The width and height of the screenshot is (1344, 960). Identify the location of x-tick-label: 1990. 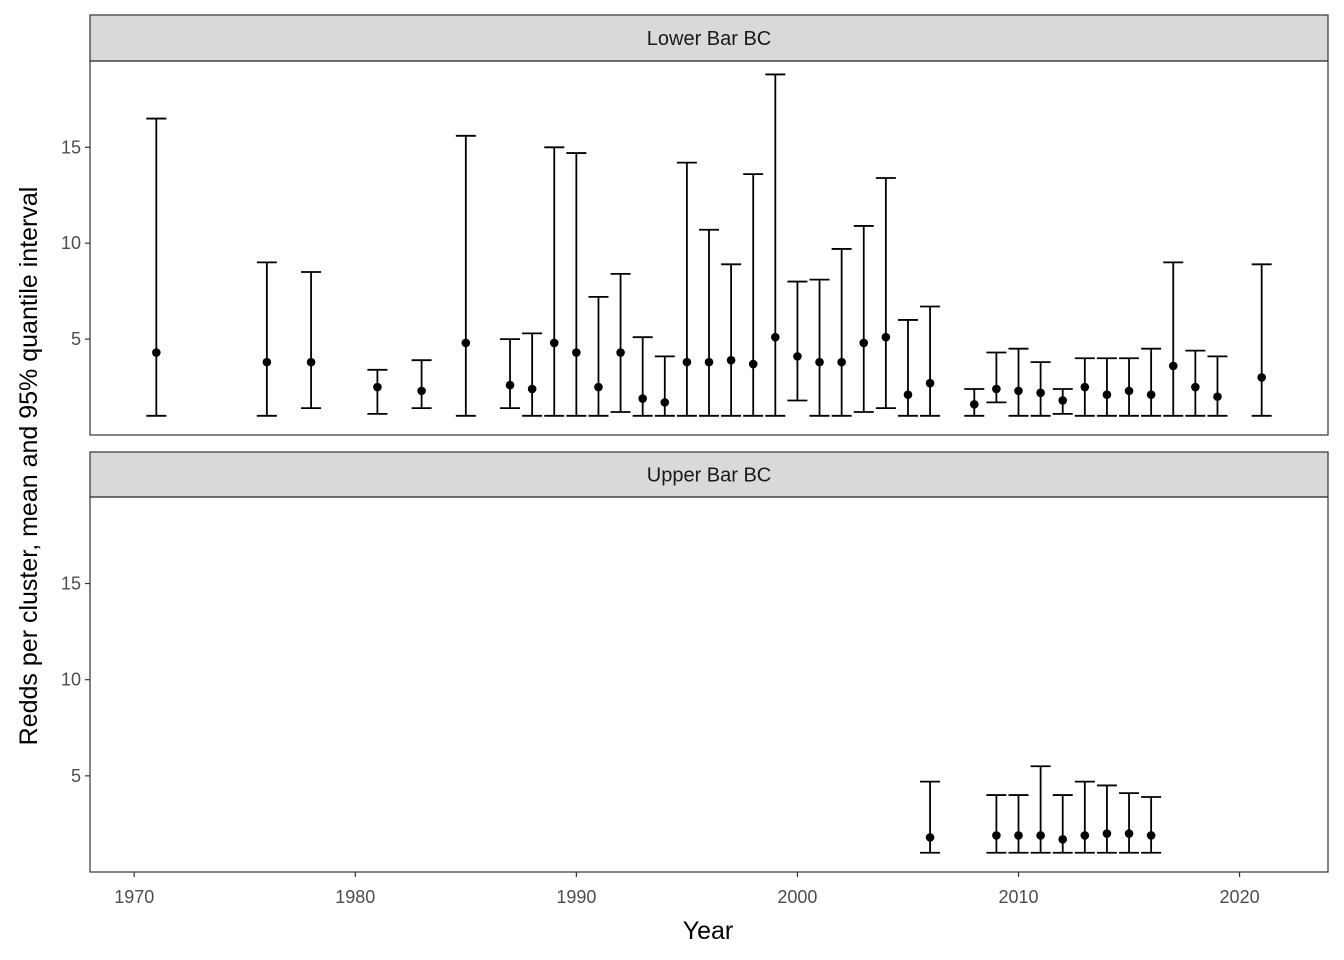
(576, 897).